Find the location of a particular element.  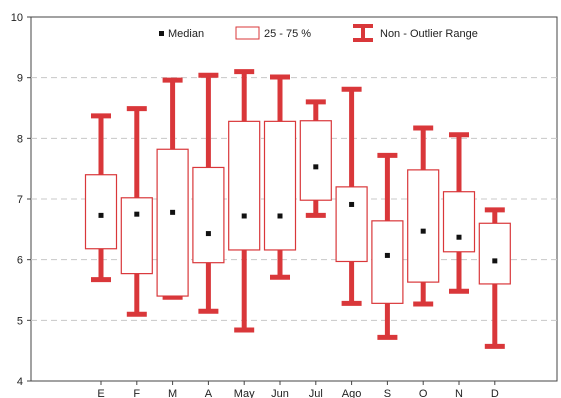

legend-median-label: Median is located at coordinates (186, 34).